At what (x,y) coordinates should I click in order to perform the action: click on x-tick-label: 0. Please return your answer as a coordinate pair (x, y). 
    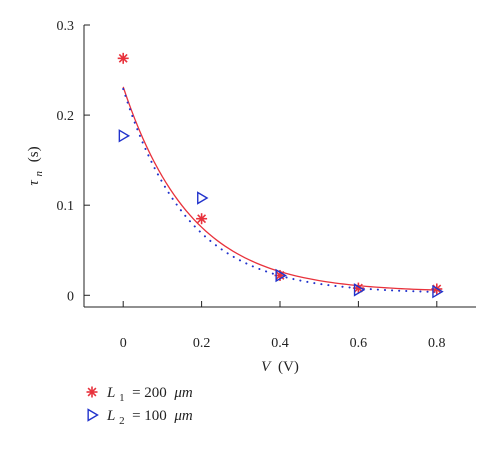
    Looking at the image, I should click on (123, 343).